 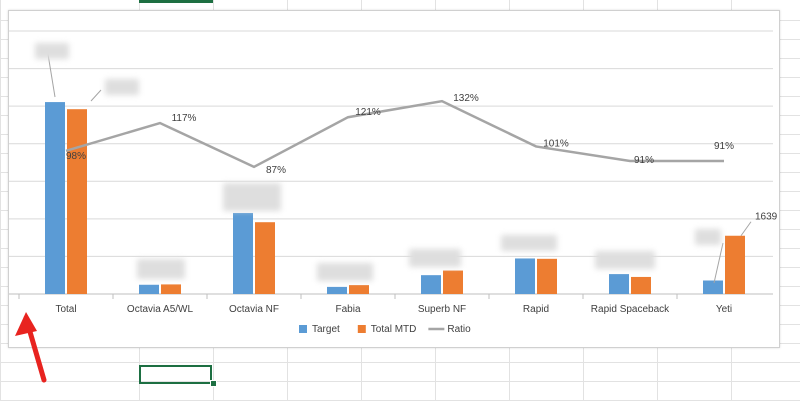 I want to click on category-label: Superb NF, so click(x=442, y=309).